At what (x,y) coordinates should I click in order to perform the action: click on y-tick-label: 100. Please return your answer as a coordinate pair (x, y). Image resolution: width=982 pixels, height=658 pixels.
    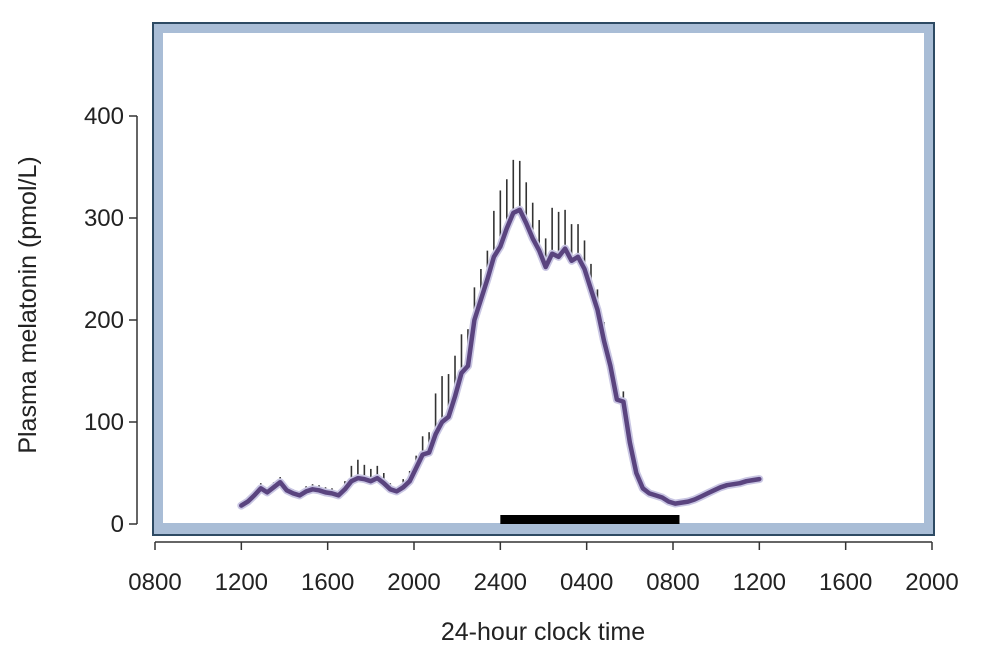
    Looking at the image, I should click on (104, 422).